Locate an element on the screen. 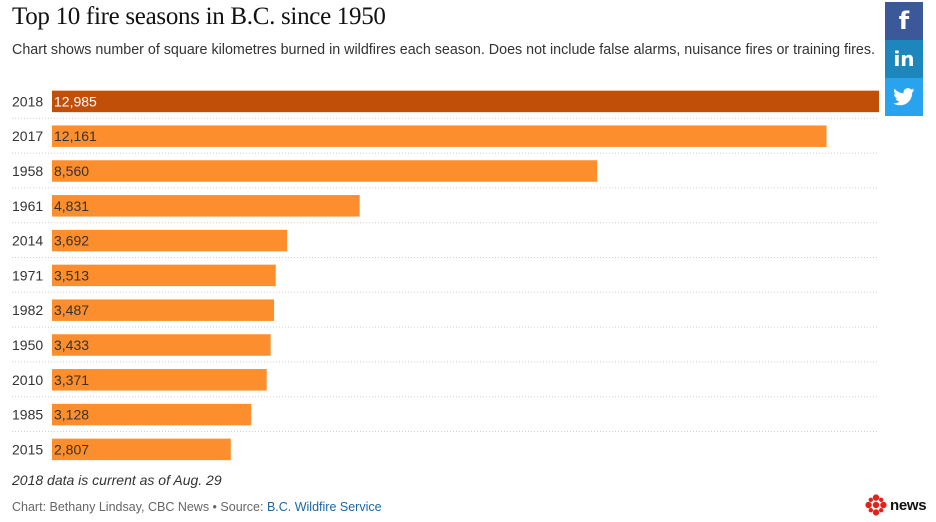 This screenshot has width=936, height=522. value-label: 12,161 is located at coordinates (75, 136).